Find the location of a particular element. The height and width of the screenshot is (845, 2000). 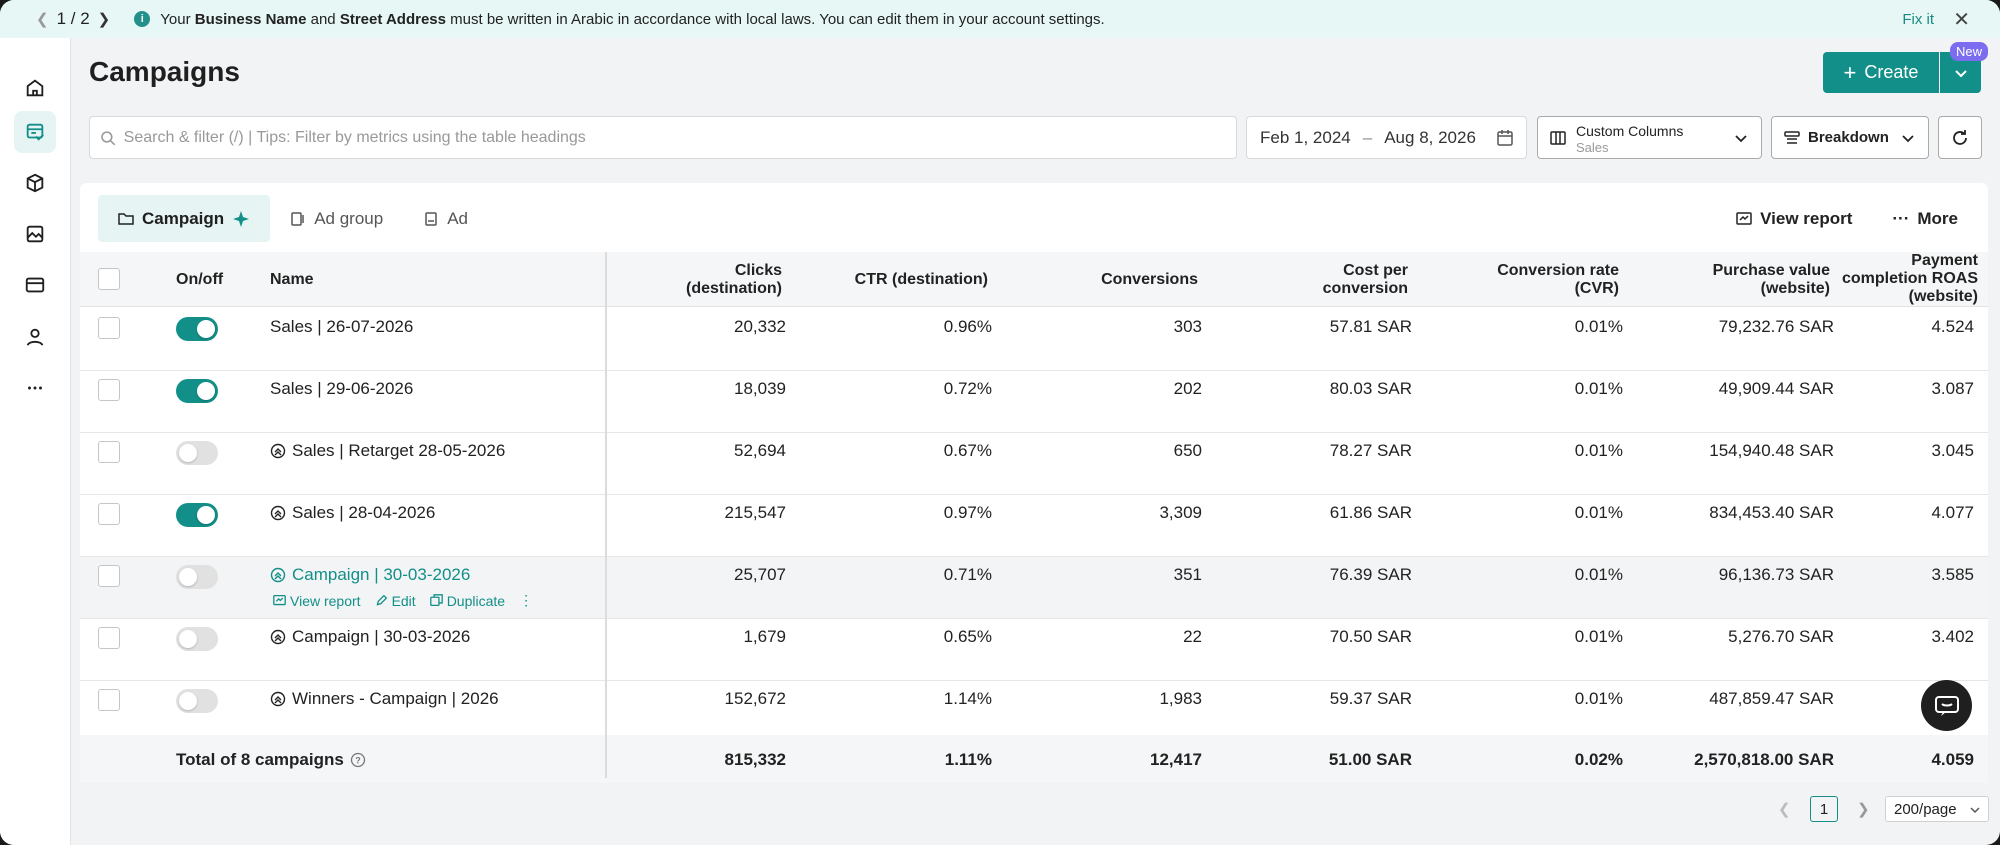

page-title: Campaigns is located at coordinates (164, 71).